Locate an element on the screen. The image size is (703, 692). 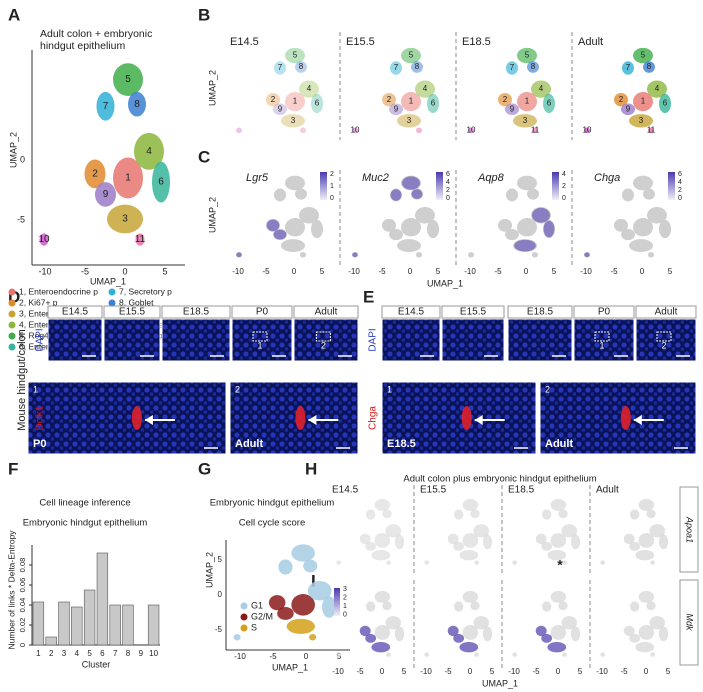
panel-letter: I is located at coordinates (313, 580).